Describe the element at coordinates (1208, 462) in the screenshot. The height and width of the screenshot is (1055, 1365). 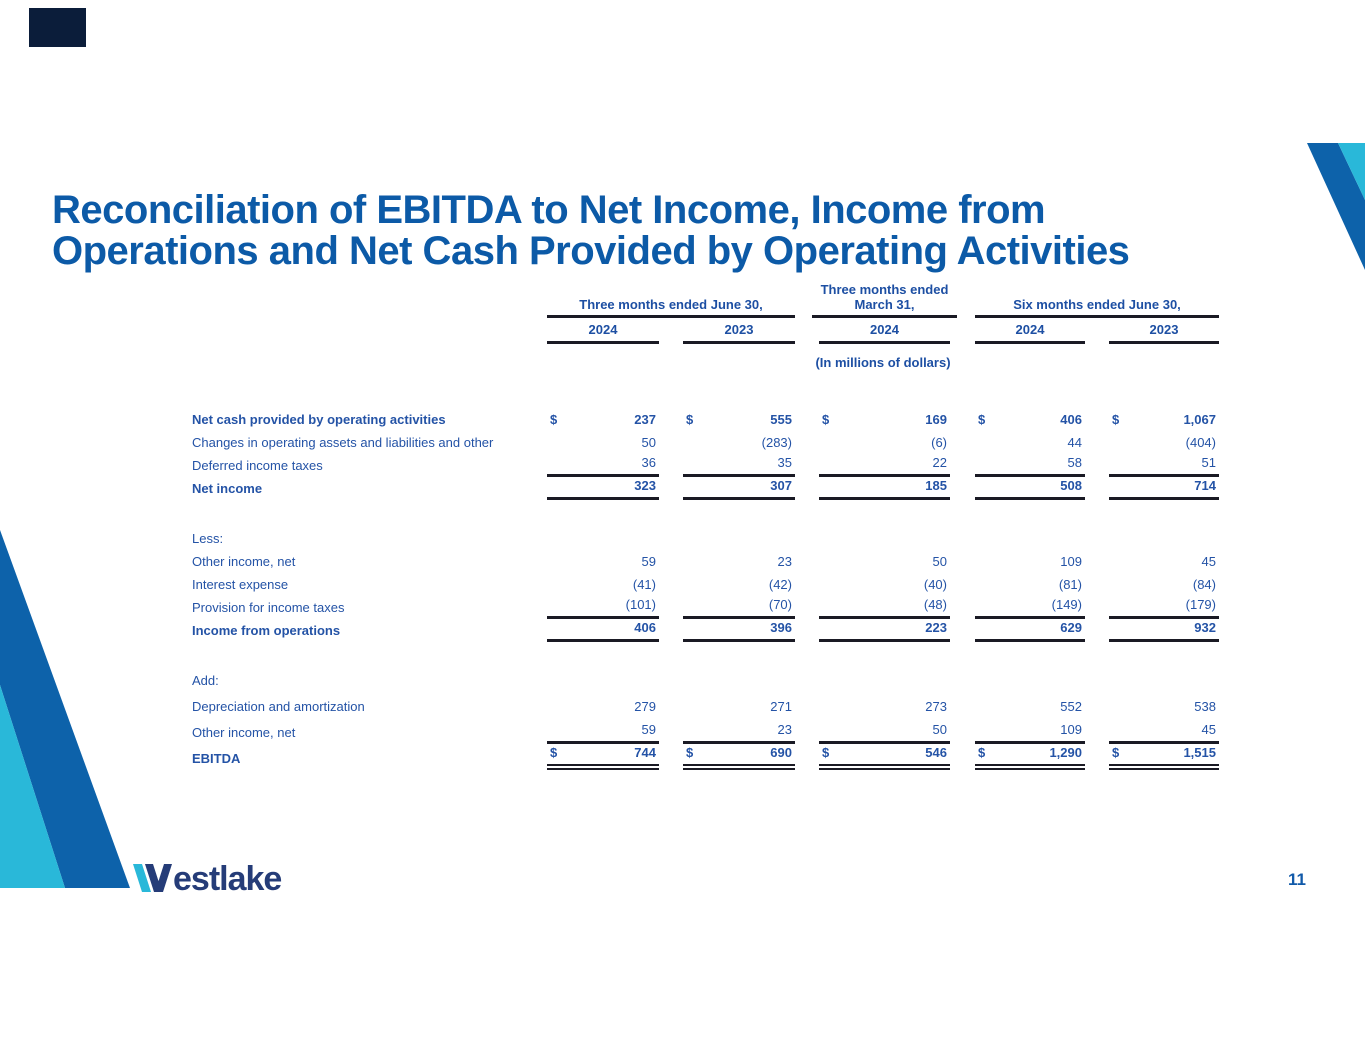
I see `value: 51` at that location.